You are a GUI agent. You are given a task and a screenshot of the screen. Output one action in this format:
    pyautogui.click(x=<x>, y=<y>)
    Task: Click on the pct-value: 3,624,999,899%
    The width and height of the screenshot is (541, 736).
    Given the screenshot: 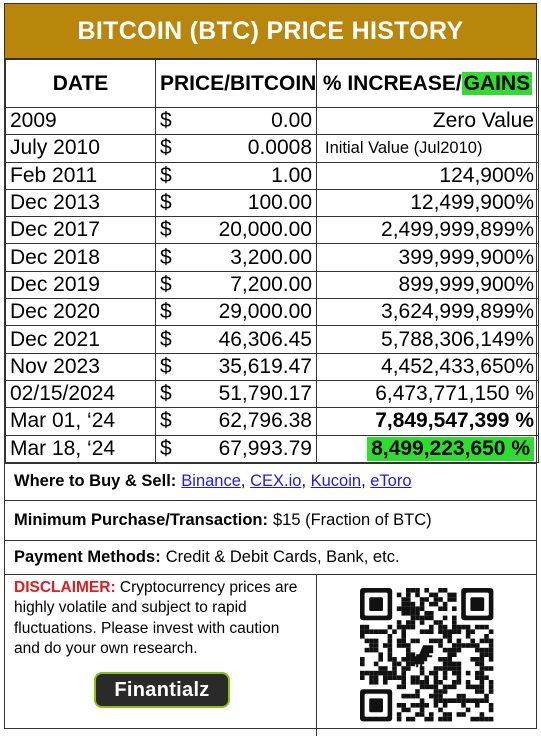 What is the action you would take?
    pyautogui.click(x=457, y=312)
    